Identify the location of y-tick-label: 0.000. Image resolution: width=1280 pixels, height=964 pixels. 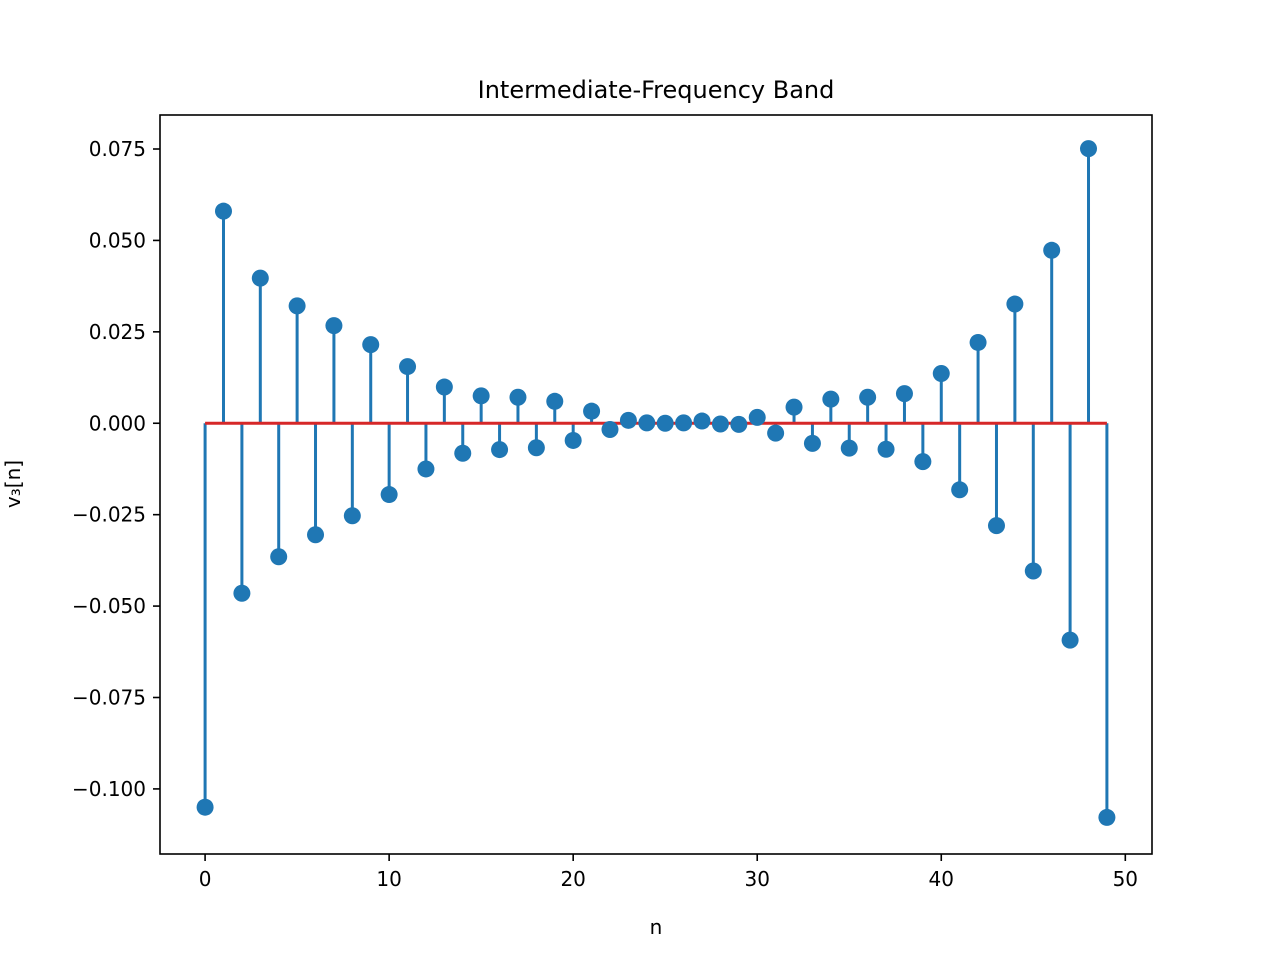
(117, 423).